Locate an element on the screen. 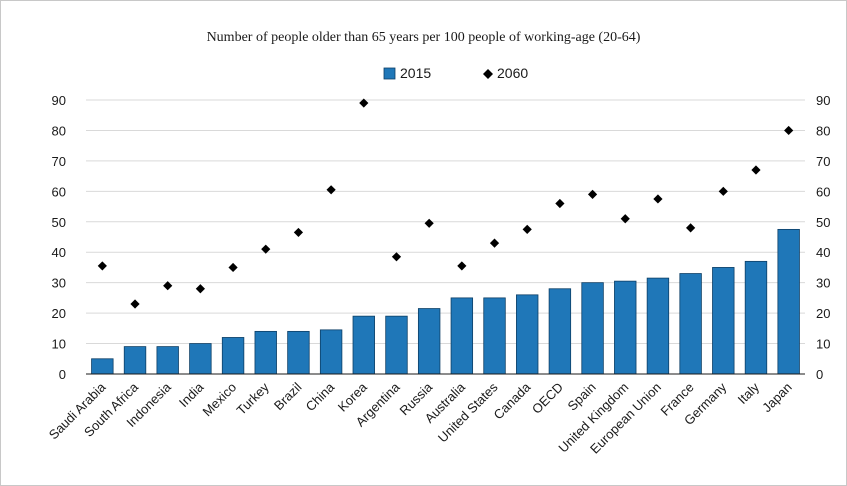 This screenshot has width=847, height=486. y-tick-label-left: 10 is located at coordinates (59, 344).